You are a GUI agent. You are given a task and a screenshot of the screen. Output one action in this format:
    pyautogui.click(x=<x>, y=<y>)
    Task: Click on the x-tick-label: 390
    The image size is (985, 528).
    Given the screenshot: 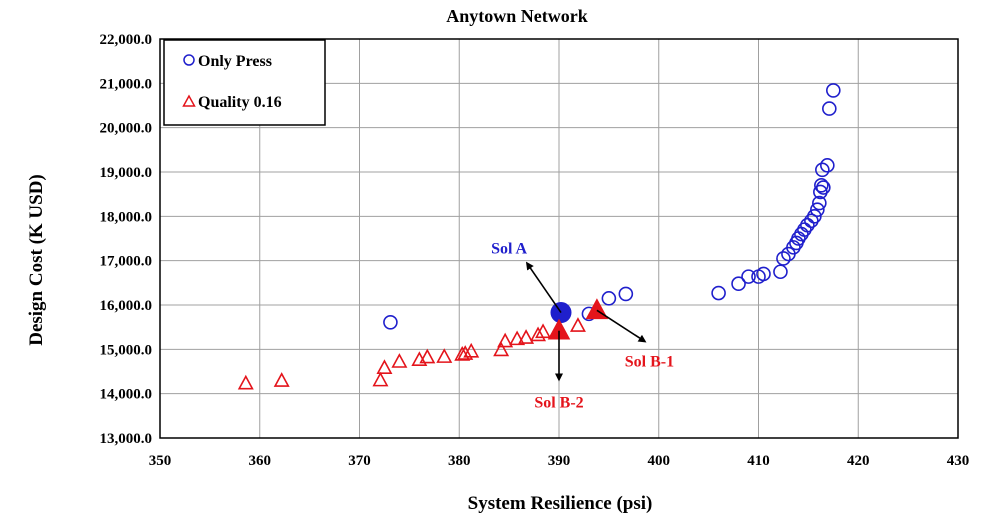 What is the action you would take?
    pyautogui.click(x=559, y=461)
    